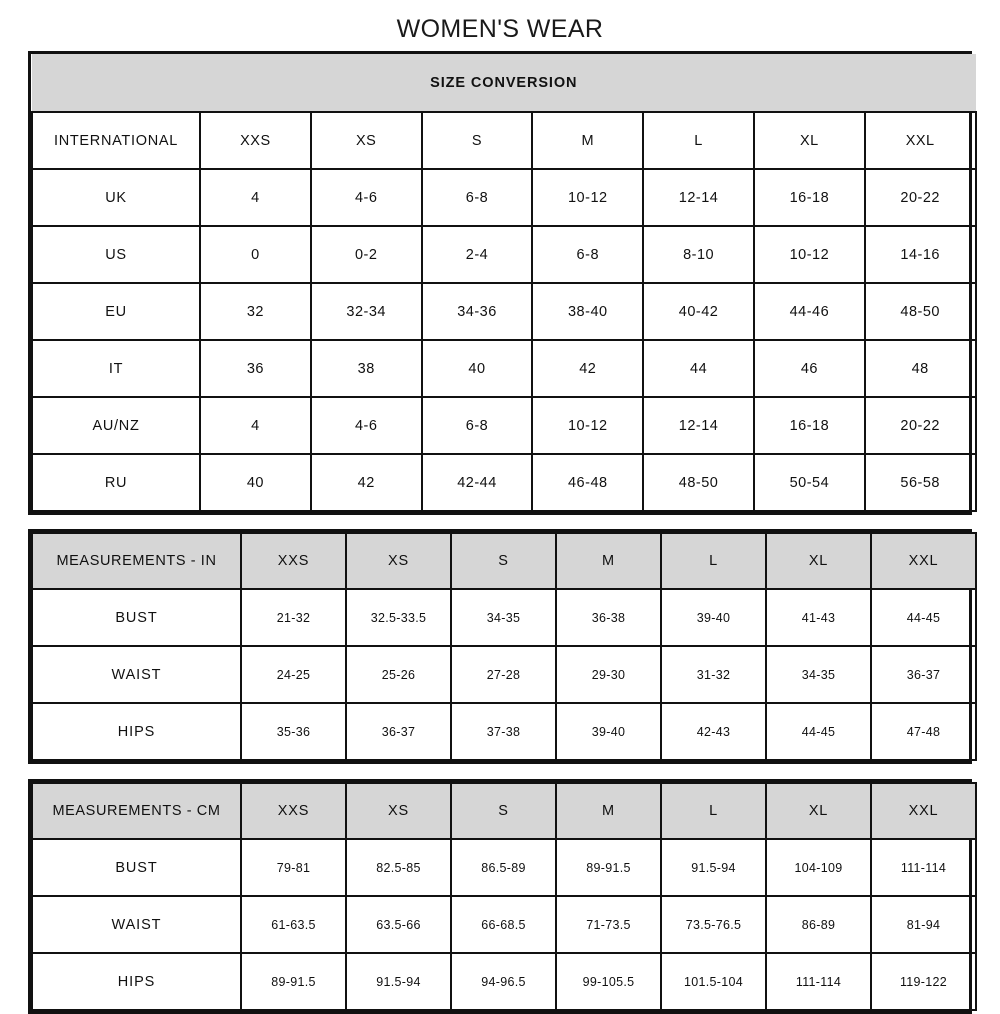 This screenshot has height=1014, width=1000. What do you see at coordinates (116, 311) in the screenshot?
I see `row-label-eu: EU` at bounding box center [116, 311].